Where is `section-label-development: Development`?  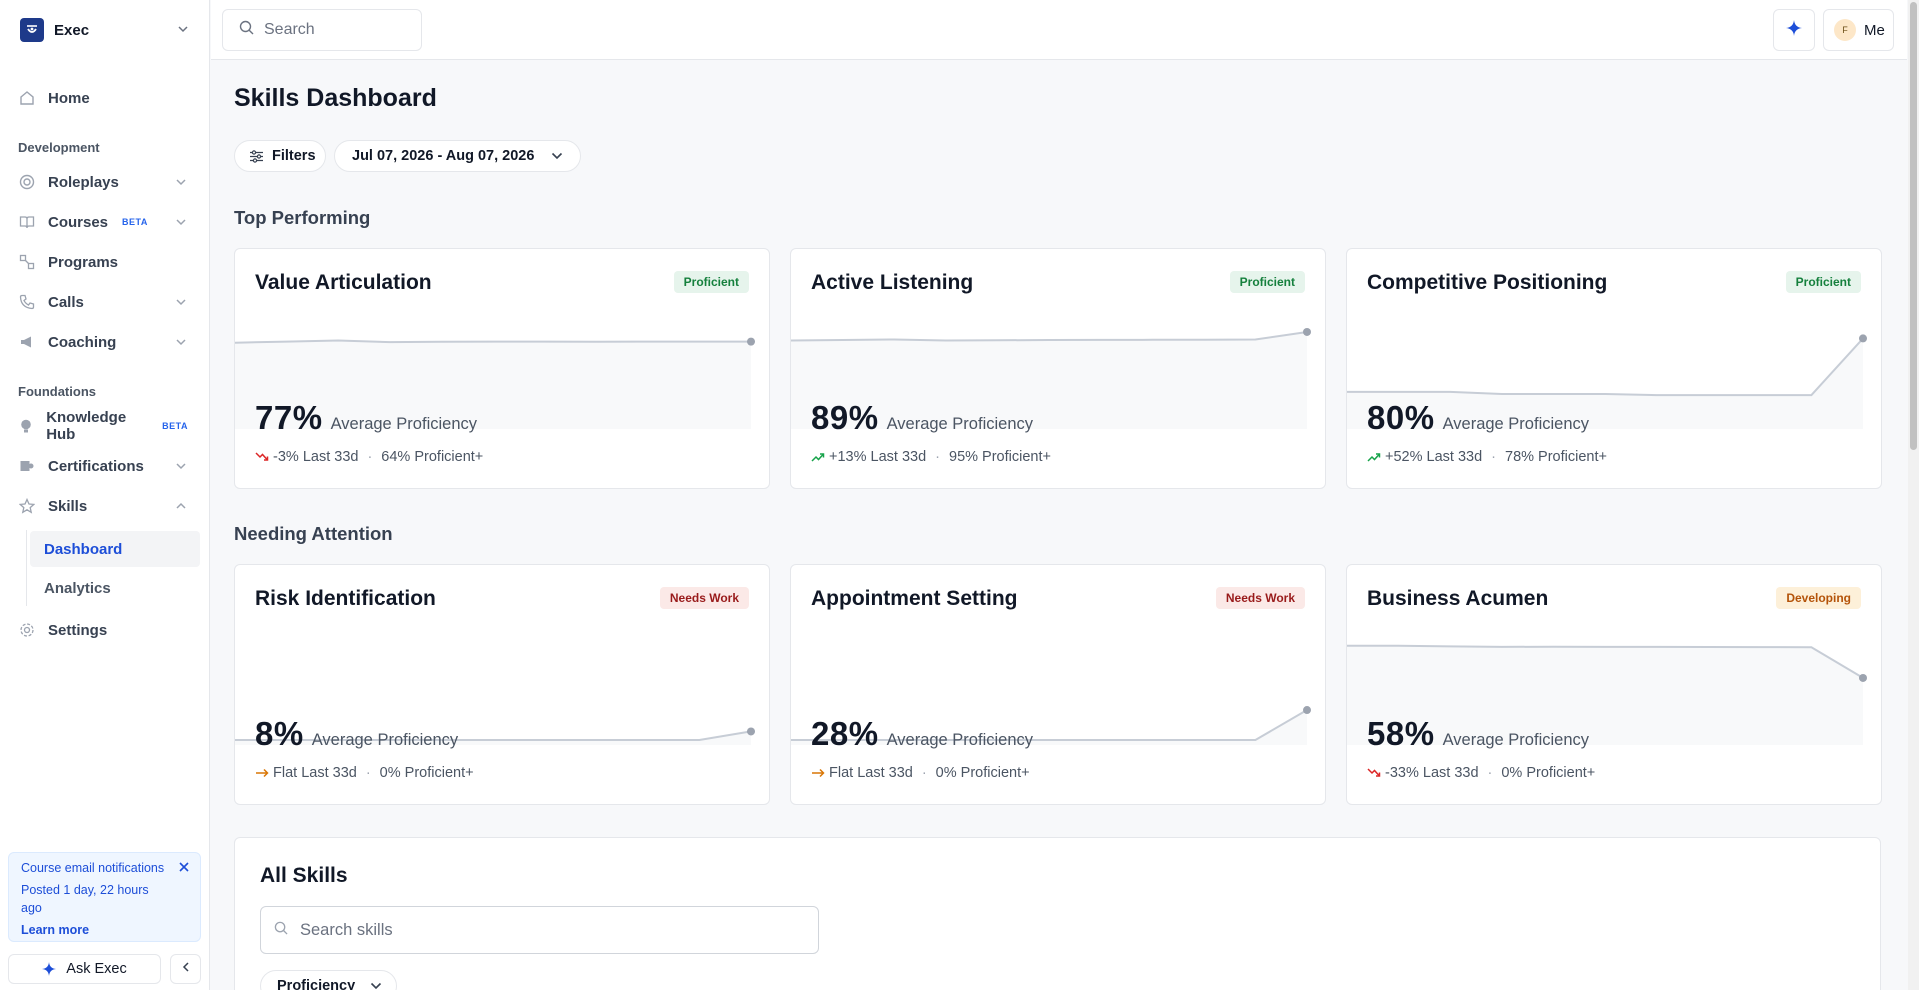 section-label-development: Development is located at coordinates (59, 147).